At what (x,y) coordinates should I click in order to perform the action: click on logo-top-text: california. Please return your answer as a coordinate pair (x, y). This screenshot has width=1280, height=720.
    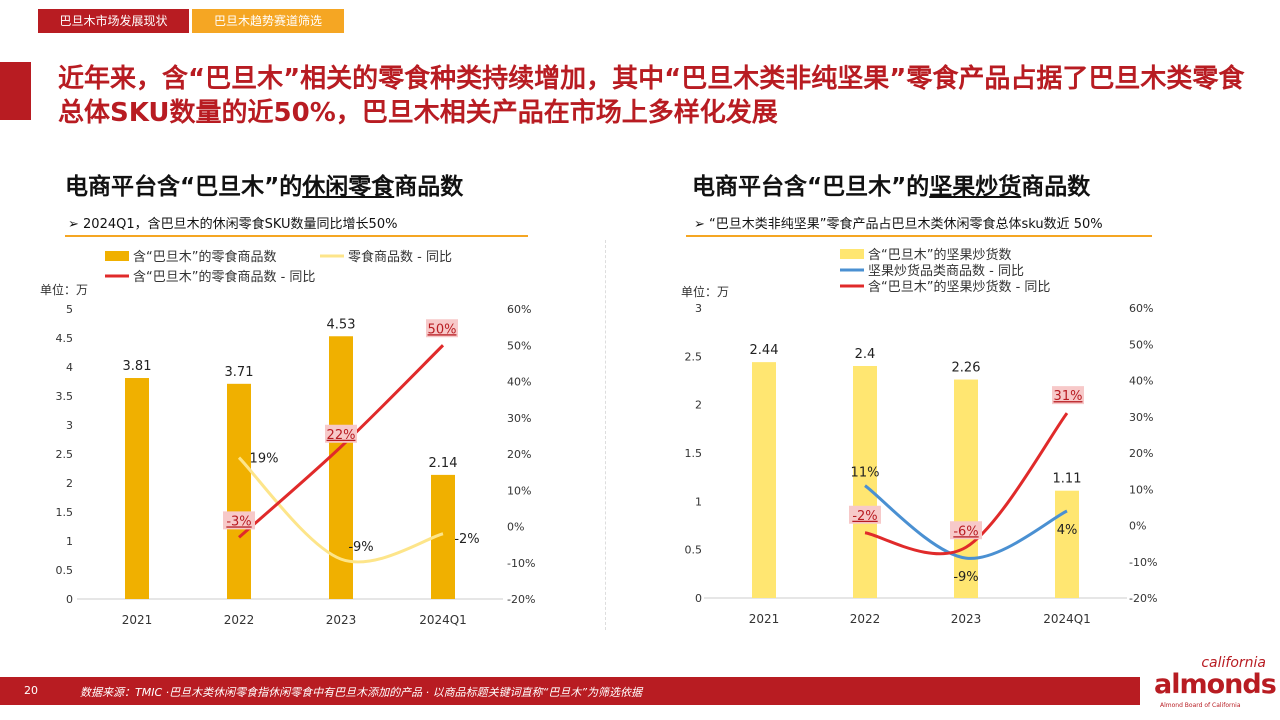
    Looking at the image, I should click on (1233, 663).